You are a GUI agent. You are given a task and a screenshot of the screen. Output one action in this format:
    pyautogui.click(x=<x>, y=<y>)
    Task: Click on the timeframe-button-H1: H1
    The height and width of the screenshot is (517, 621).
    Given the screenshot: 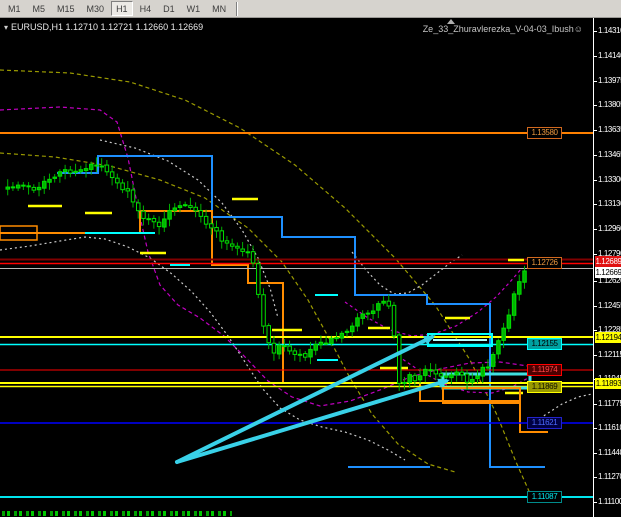 What is the action you would take?
    pyautogui.click(x=122, y=8)
    